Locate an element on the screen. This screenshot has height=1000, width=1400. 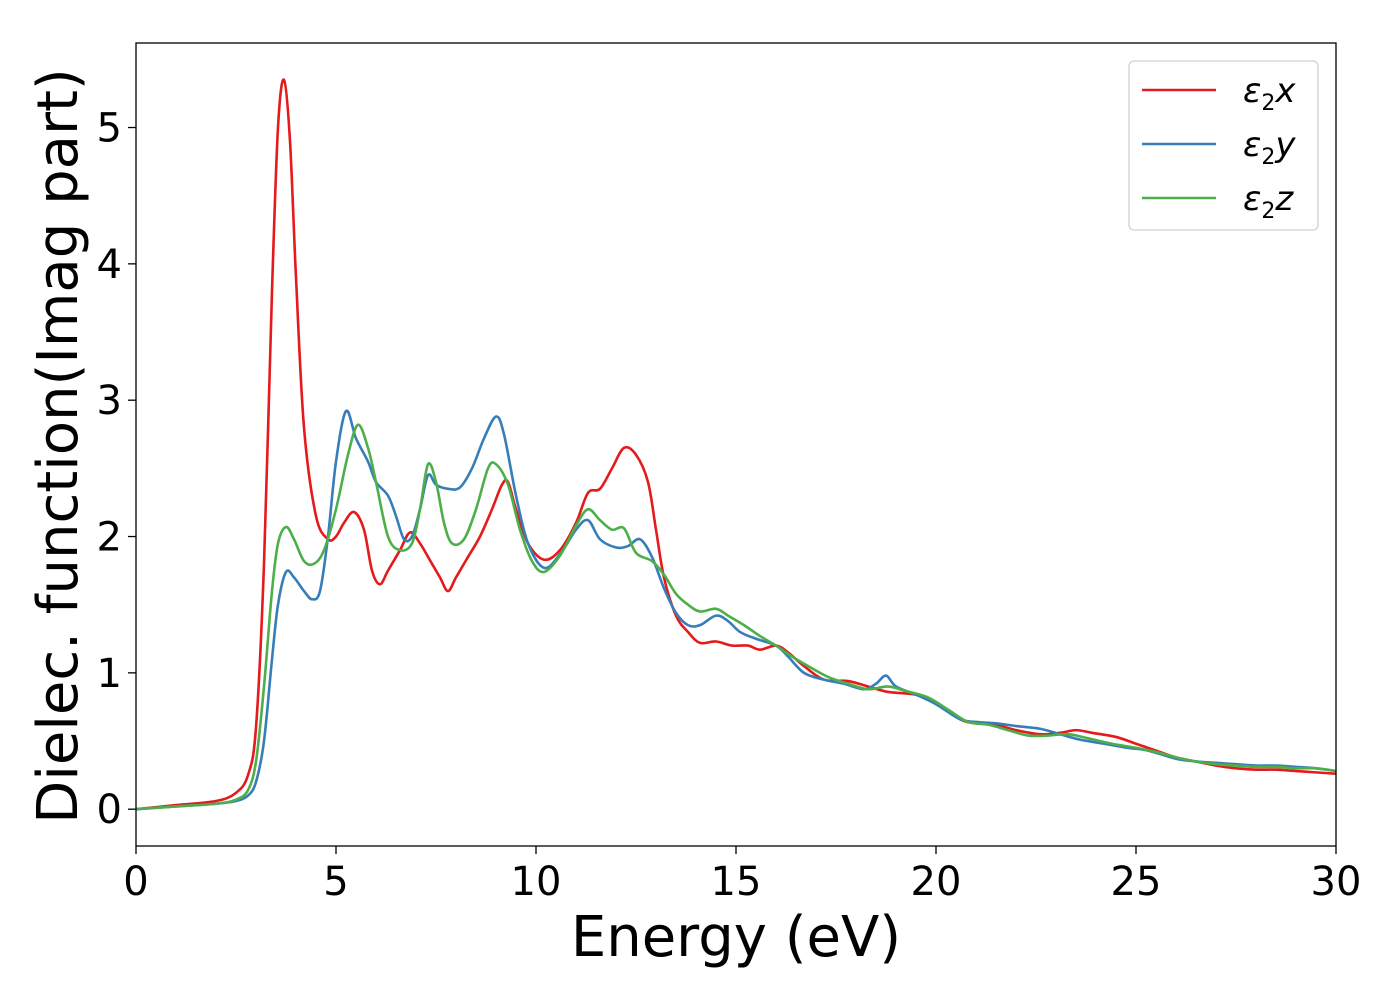
y-tick-label: 4 is located at coordinates (109, 265).